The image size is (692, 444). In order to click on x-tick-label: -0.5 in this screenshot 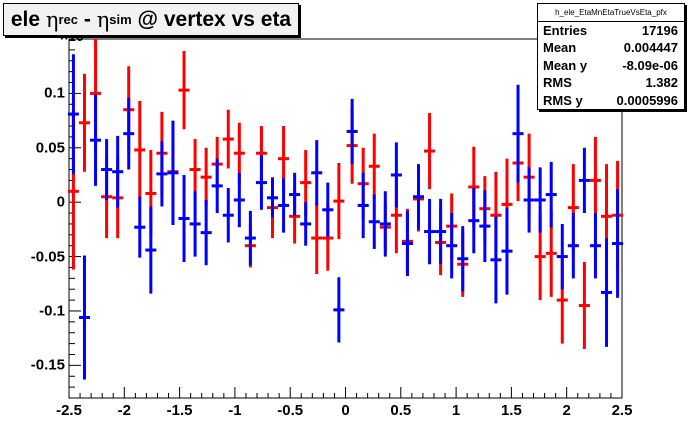, I will do `click(290, 410)`.